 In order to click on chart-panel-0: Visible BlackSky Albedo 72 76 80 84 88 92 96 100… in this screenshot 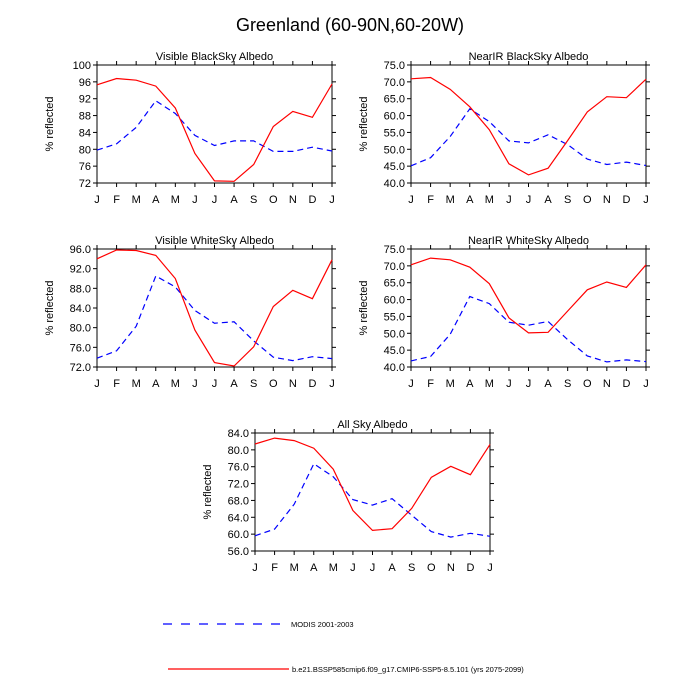, I will do `click(190, 128)`.